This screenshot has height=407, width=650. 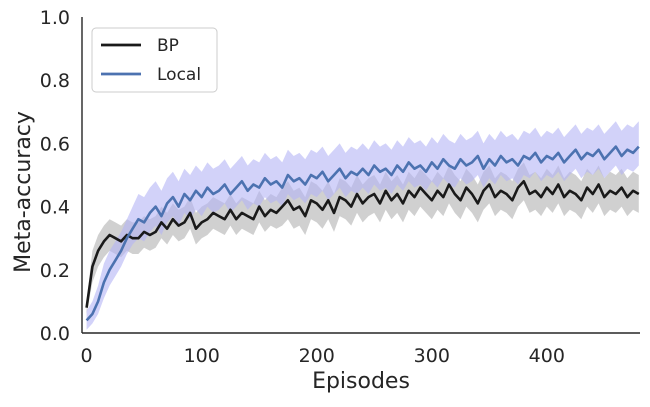 I want to click on legend-label-bp: BP, so click(x=168, y=46).